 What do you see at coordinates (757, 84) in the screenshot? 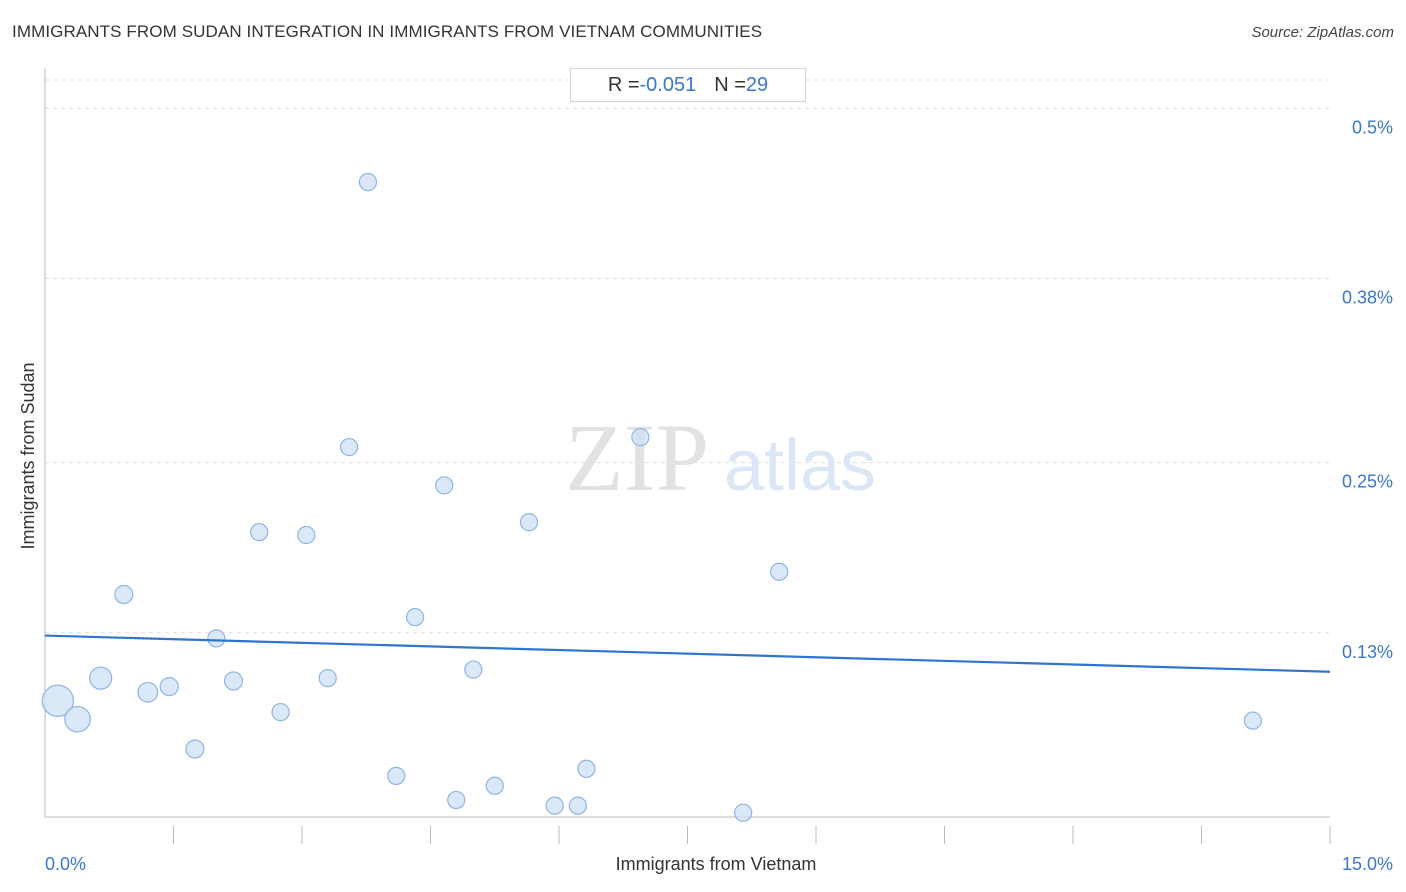
I see `n-value: 29` at bounding box center [757, 84].